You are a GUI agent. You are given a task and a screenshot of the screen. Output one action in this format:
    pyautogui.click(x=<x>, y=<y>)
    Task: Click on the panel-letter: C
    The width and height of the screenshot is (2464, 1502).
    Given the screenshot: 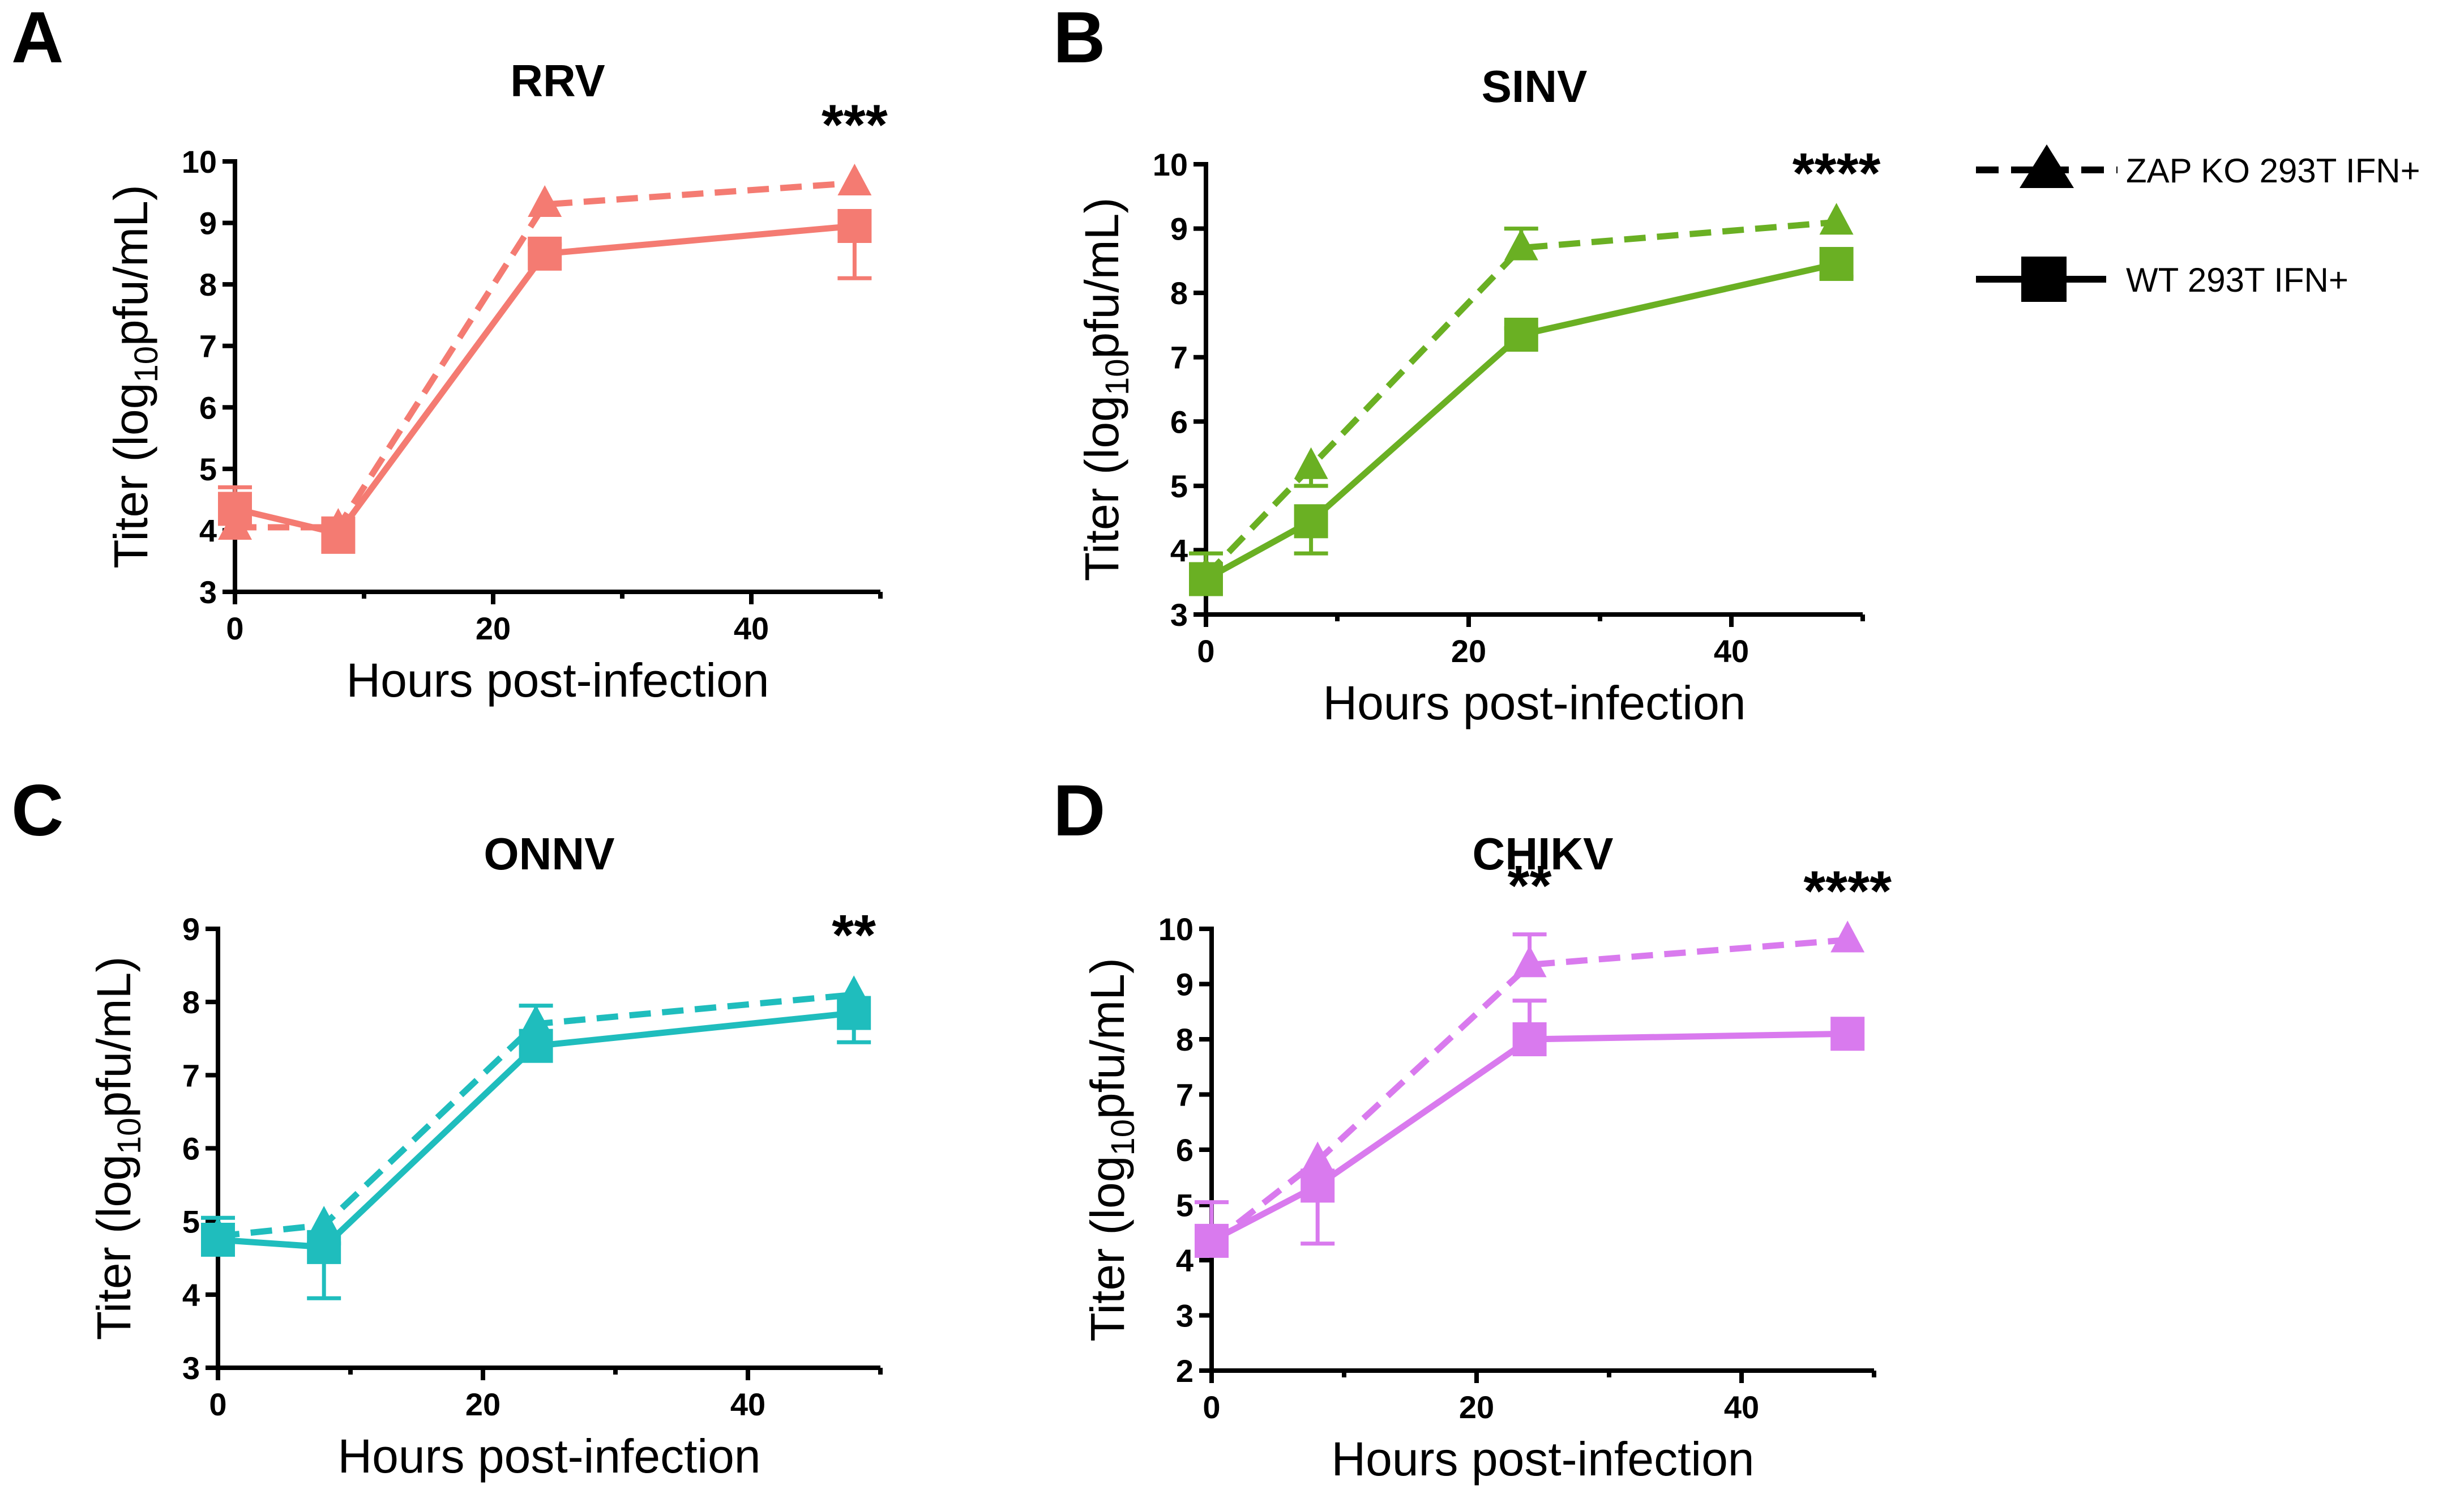 What is the action you would take?
    pyautogui.click(x=37, y=810)
    